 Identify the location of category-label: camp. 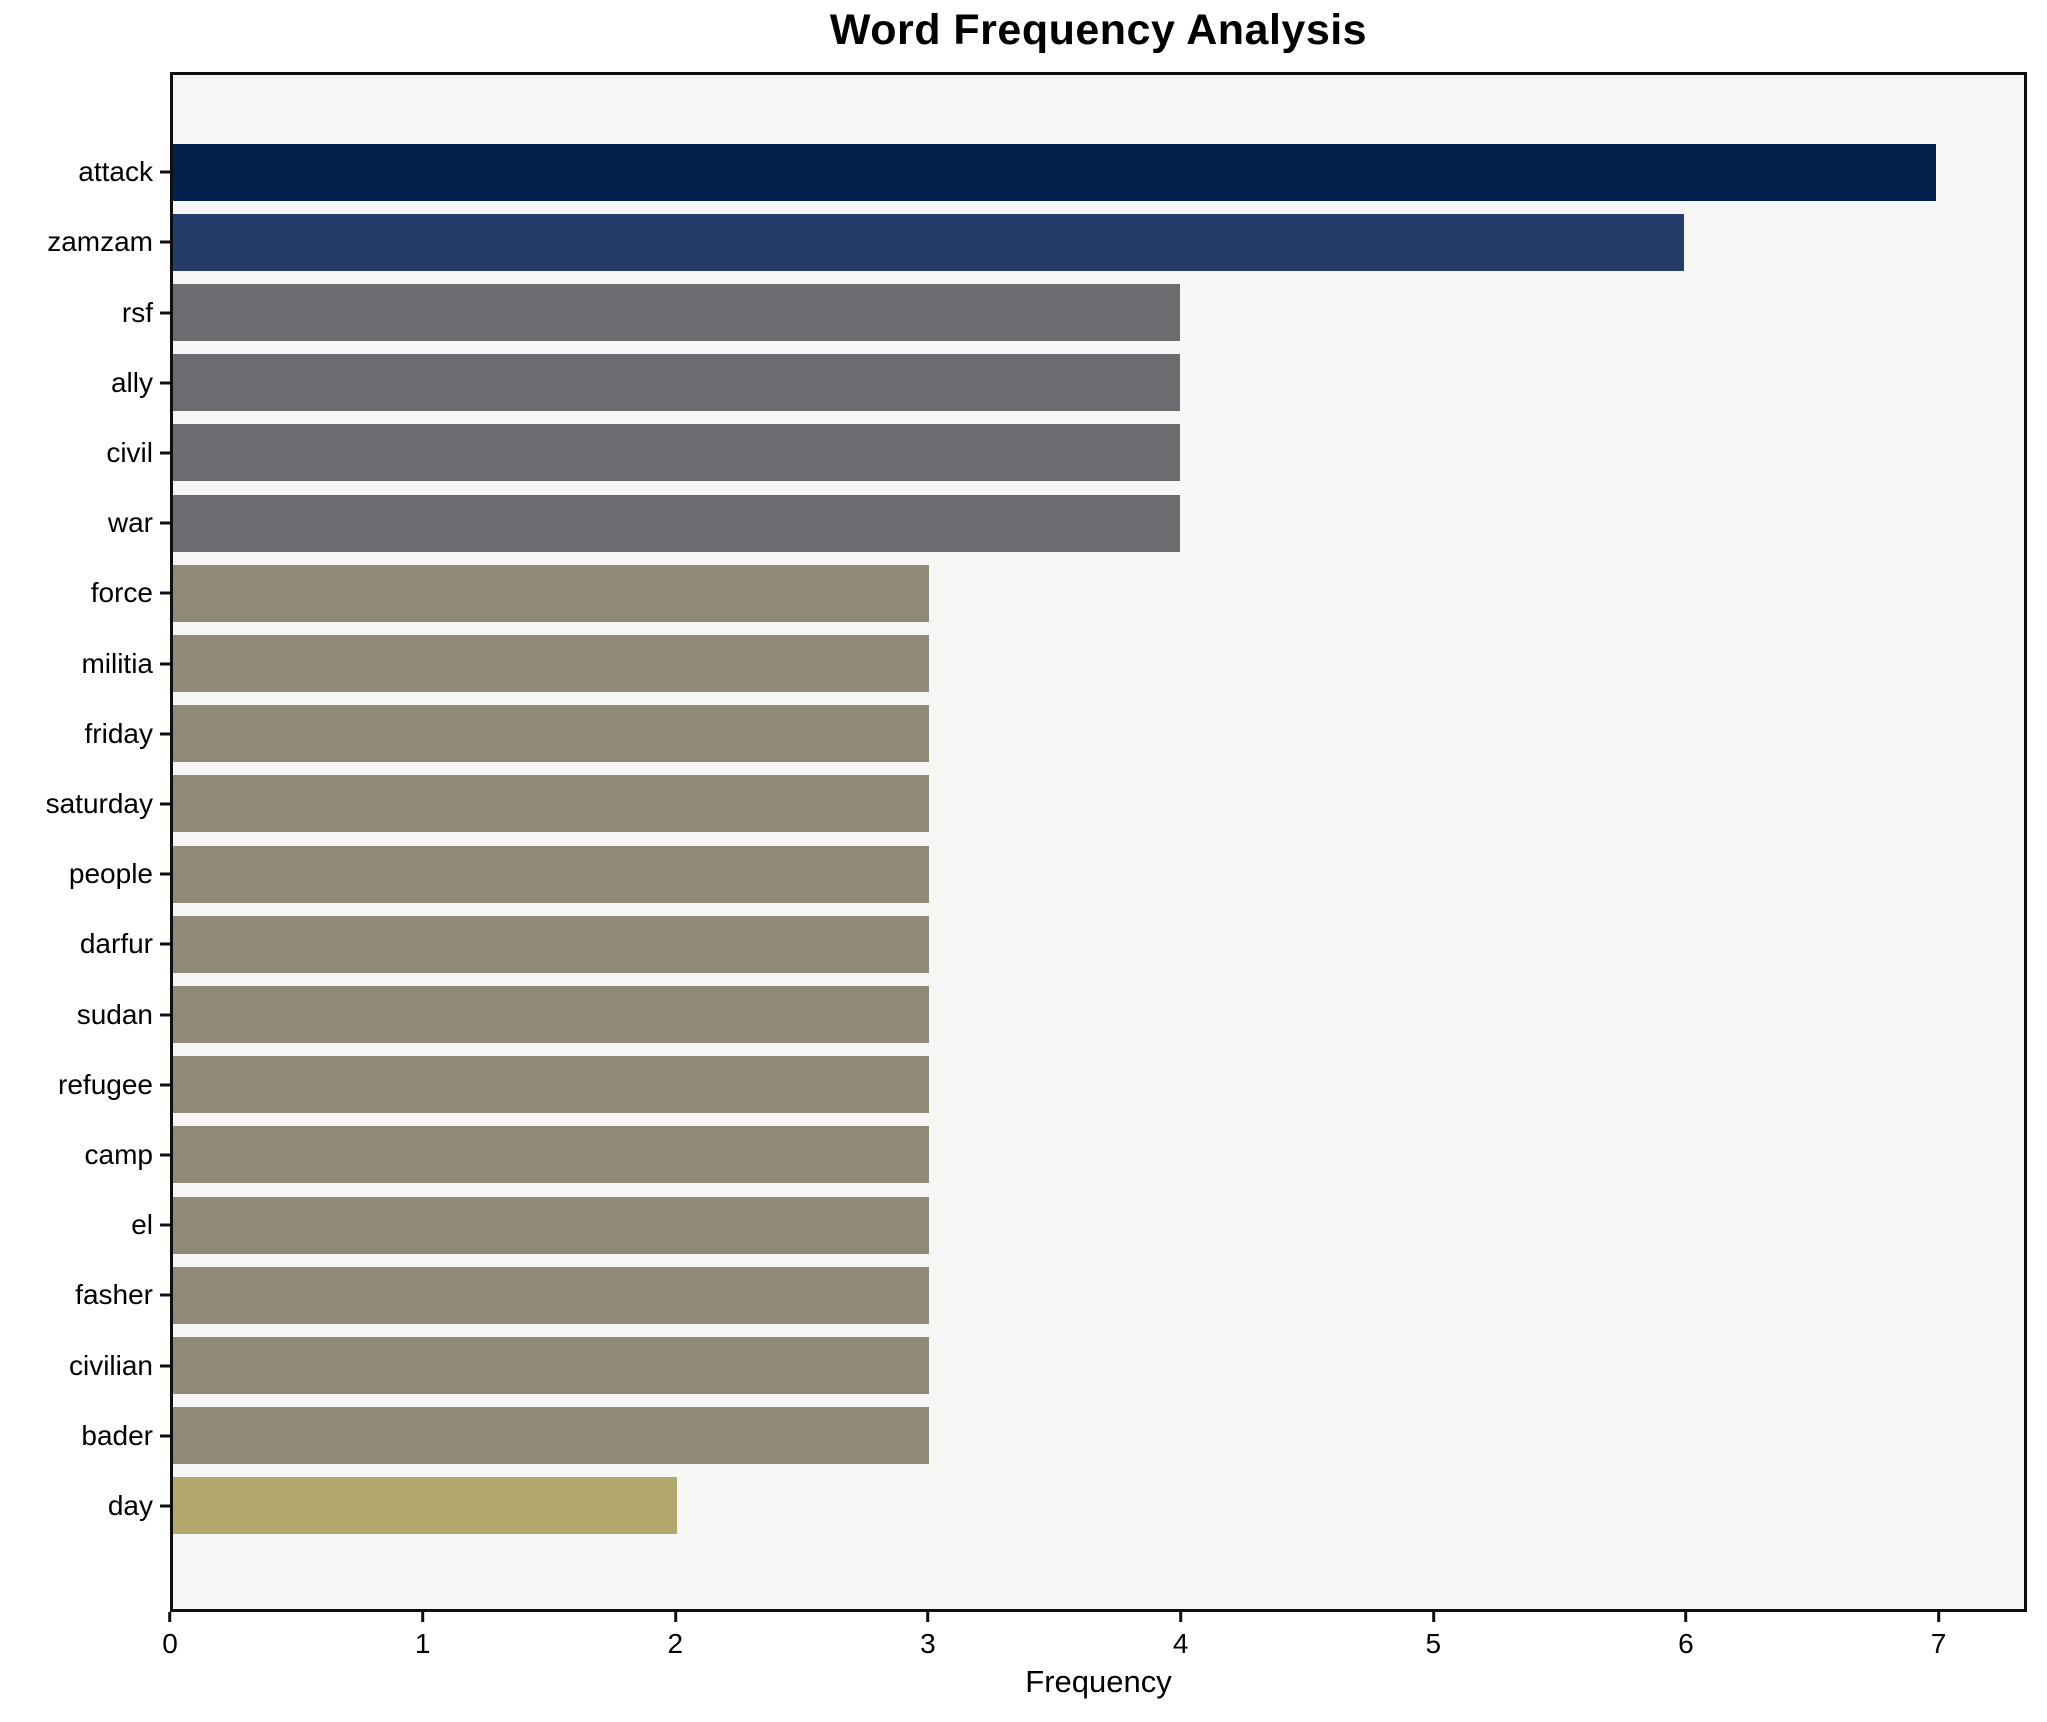
(118, 1154).